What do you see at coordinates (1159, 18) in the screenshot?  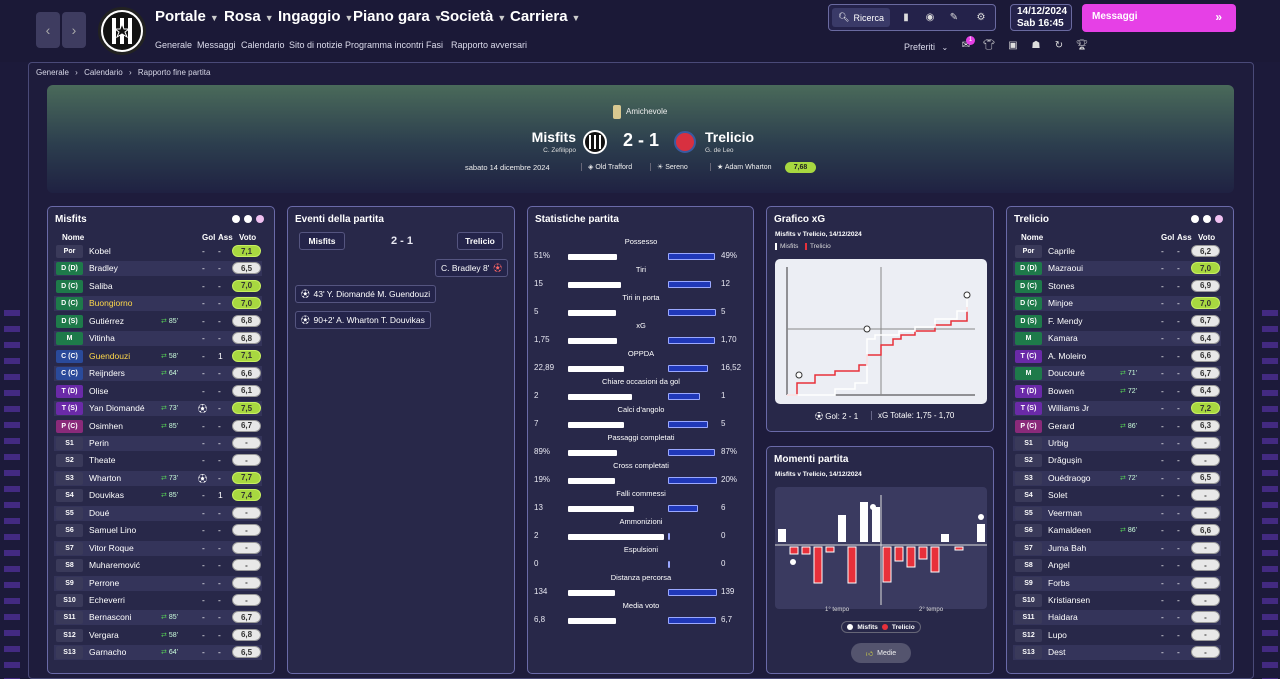 I see `messages-button: Messaggi»` at bounding box center [1159, 18].